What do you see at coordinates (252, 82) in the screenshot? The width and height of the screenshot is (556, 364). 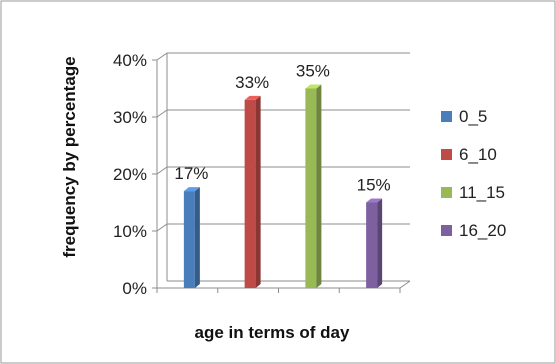 I see `data-label: 33%` at bounding box center [252, 82].